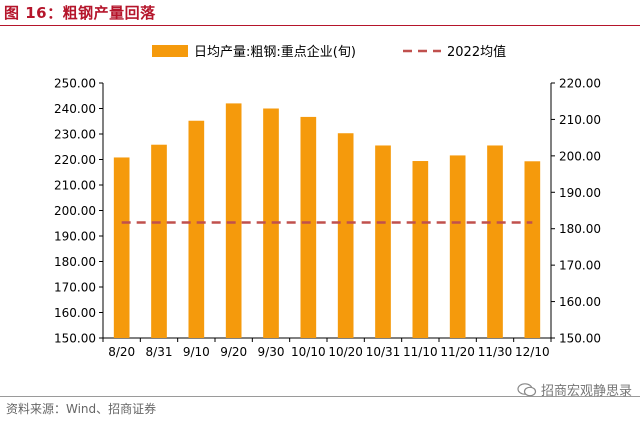 This screenshot has width=640, height=421. Describe the element at coordinates (457, 352) in the screenshot. I see `x-tick-label: 11/20` at that location.